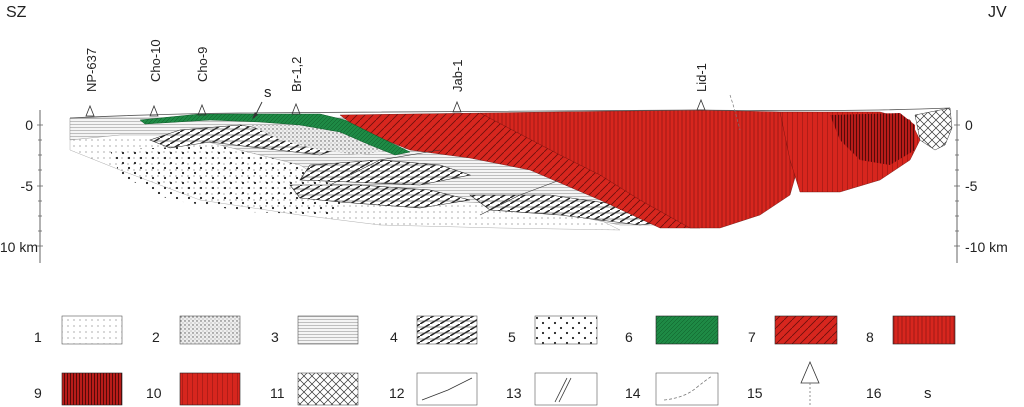  I want to click on legend-num-12: 12, so click(397, 393).